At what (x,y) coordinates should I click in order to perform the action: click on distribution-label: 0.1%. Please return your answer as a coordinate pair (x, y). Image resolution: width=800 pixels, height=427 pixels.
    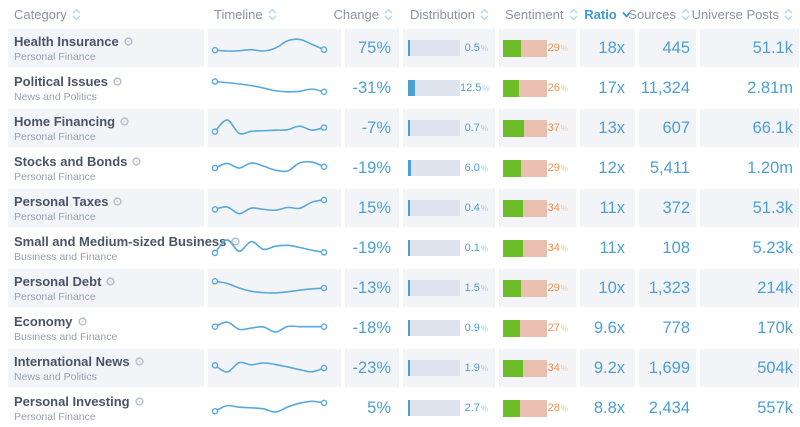
    Looking at the image, I should click on (476, 248).